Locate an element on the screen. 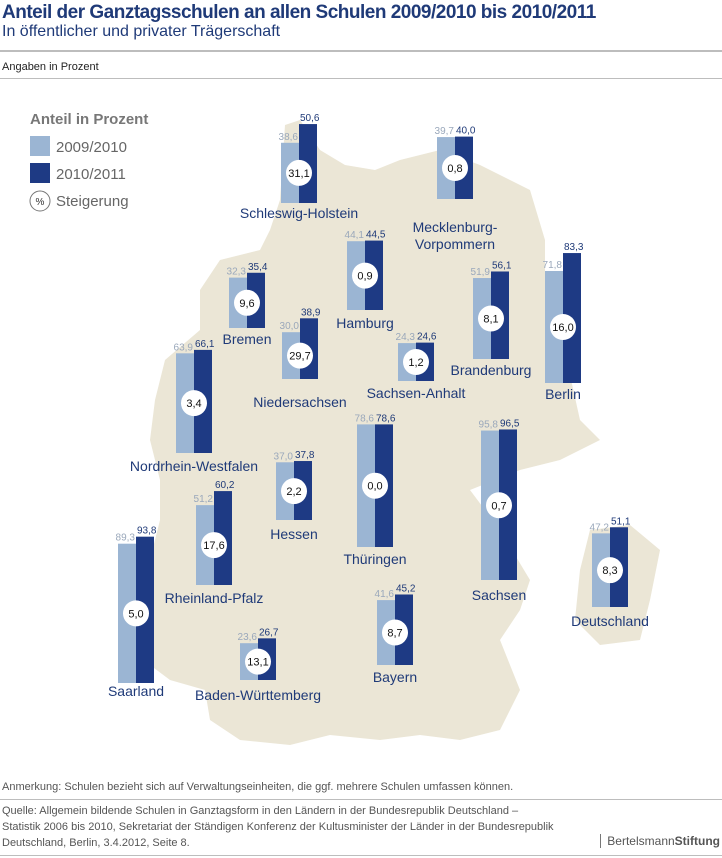  region-label: Sachsen-Anhalt is located at coordinates (416, 393).